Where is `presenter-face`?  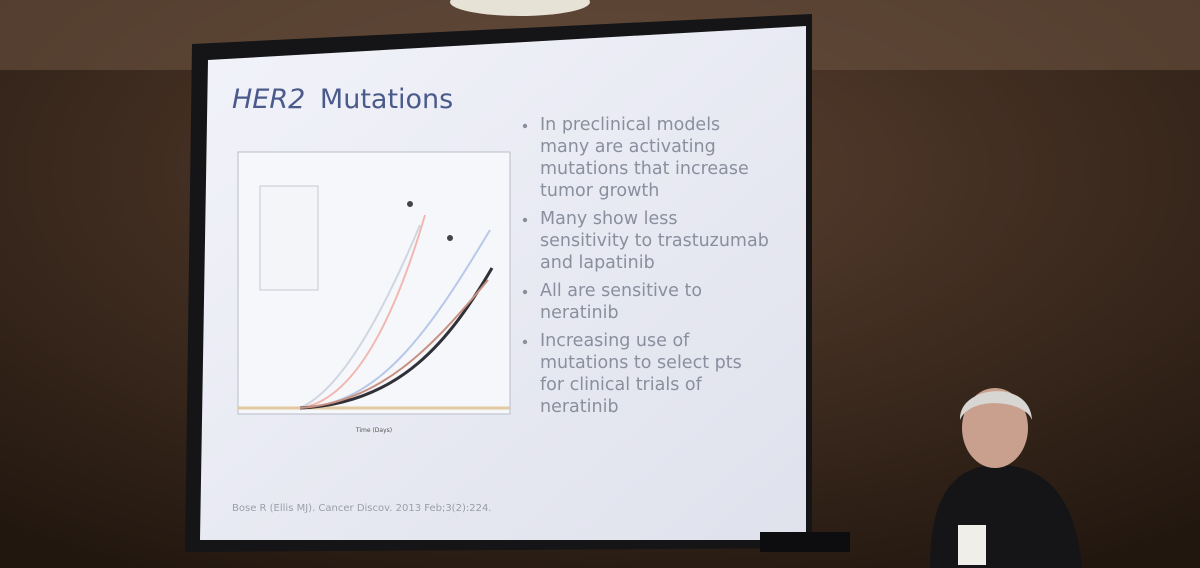 presenter-face is located at coordinates (995, 428).